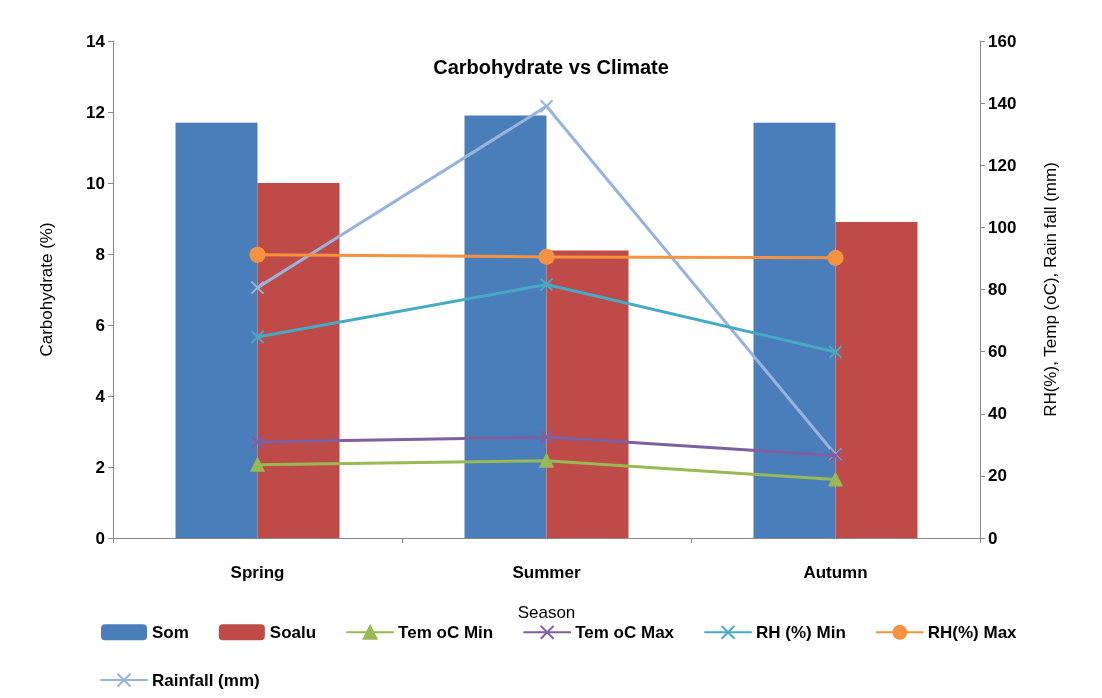 Image resolution: width=1102 pixels, height=698 pixels. I want to click on legend-label: Soalu, so click(293, 632).